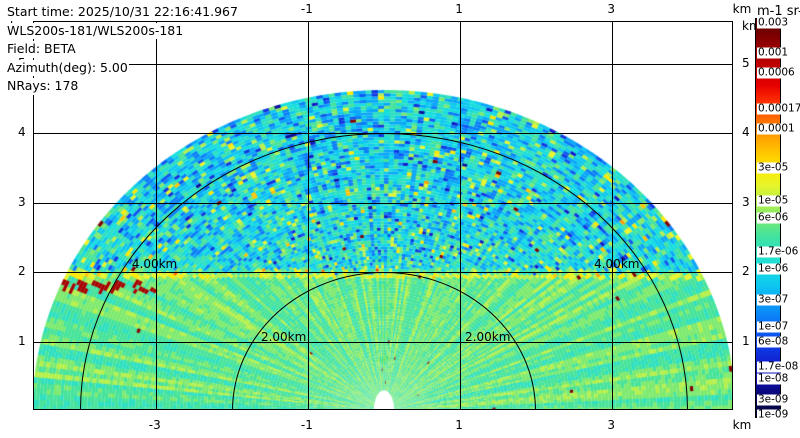 The width and height of the screenshot is (800, 438). Describe the element at coordinates (611, 425) in the screenshot. I see `x-tick-bottom-3: 3` at that location.